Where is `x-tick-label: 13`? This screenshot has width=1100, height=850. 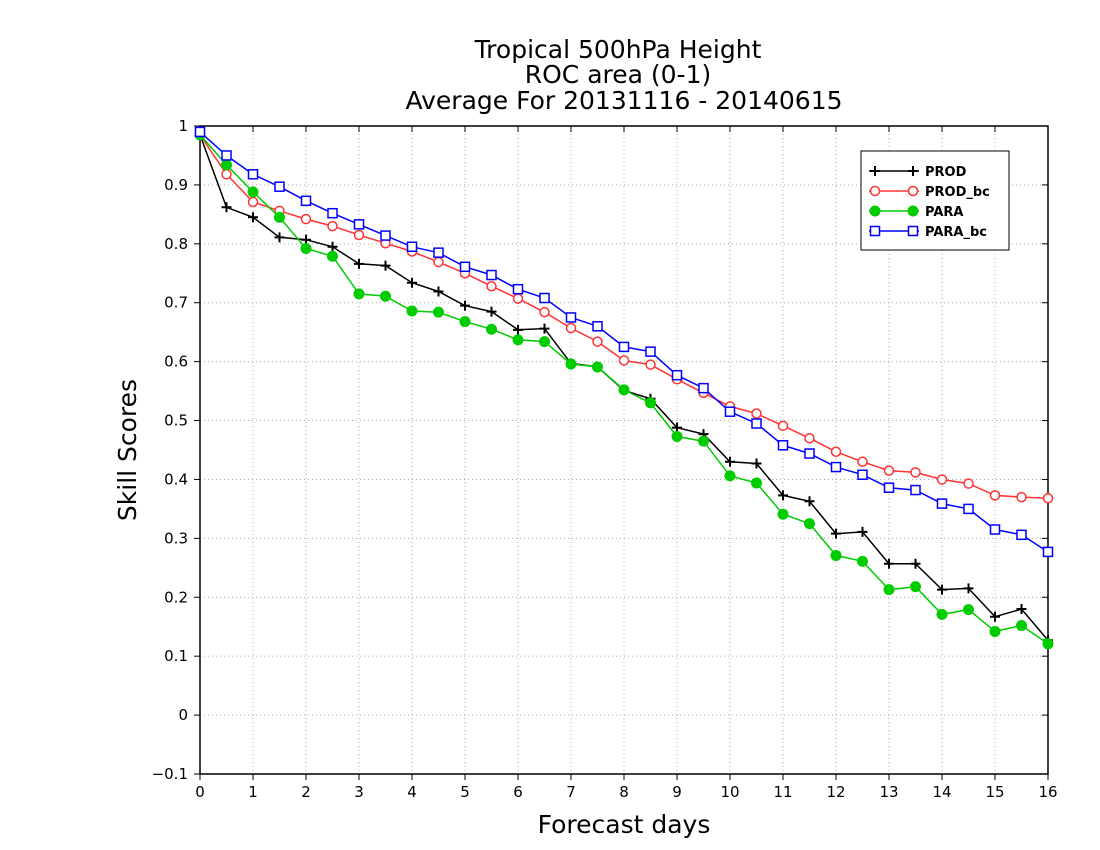 x-tick-label: 13 is located at coordinates (888, 792).